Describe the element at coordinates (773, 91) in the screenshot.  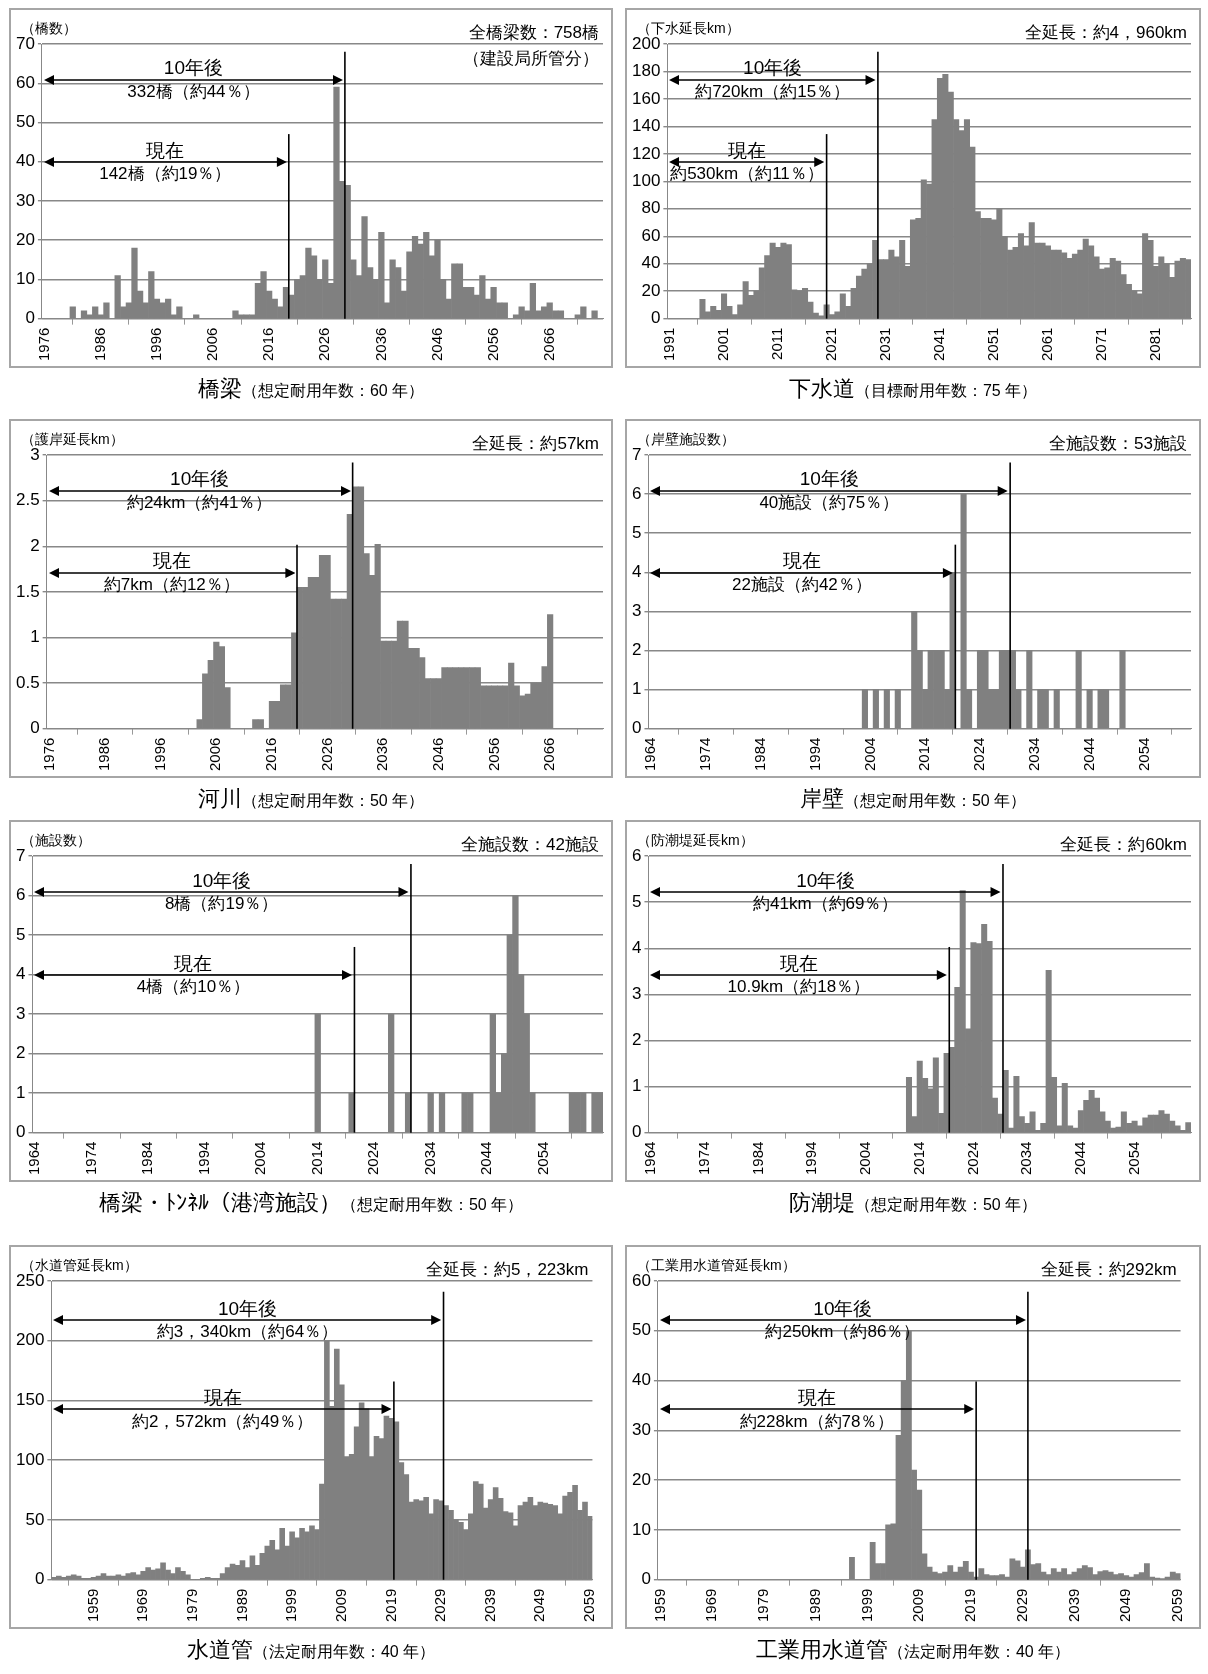
I see `annotation: 約720km（約15％）` at that location.